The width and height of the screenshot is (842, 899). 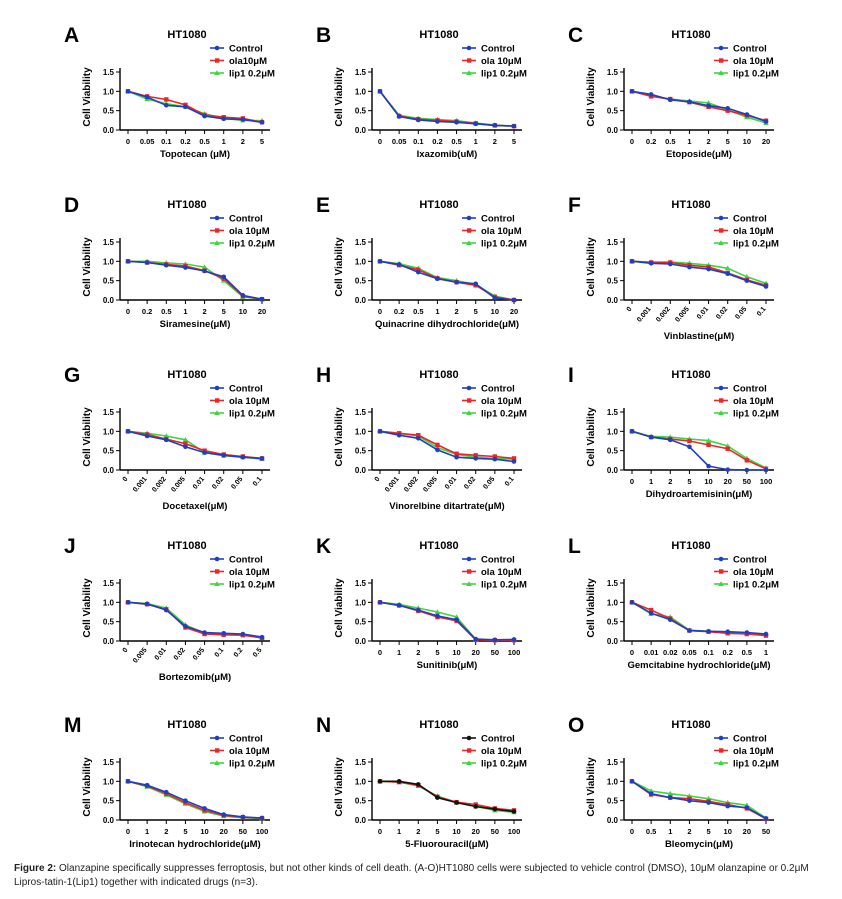 What do you see at coordinates (194, 844) in the screenshot?
I see `x-axis-label: Irinotecan hydrochloride(μM)` at bounding box center [194, 844].